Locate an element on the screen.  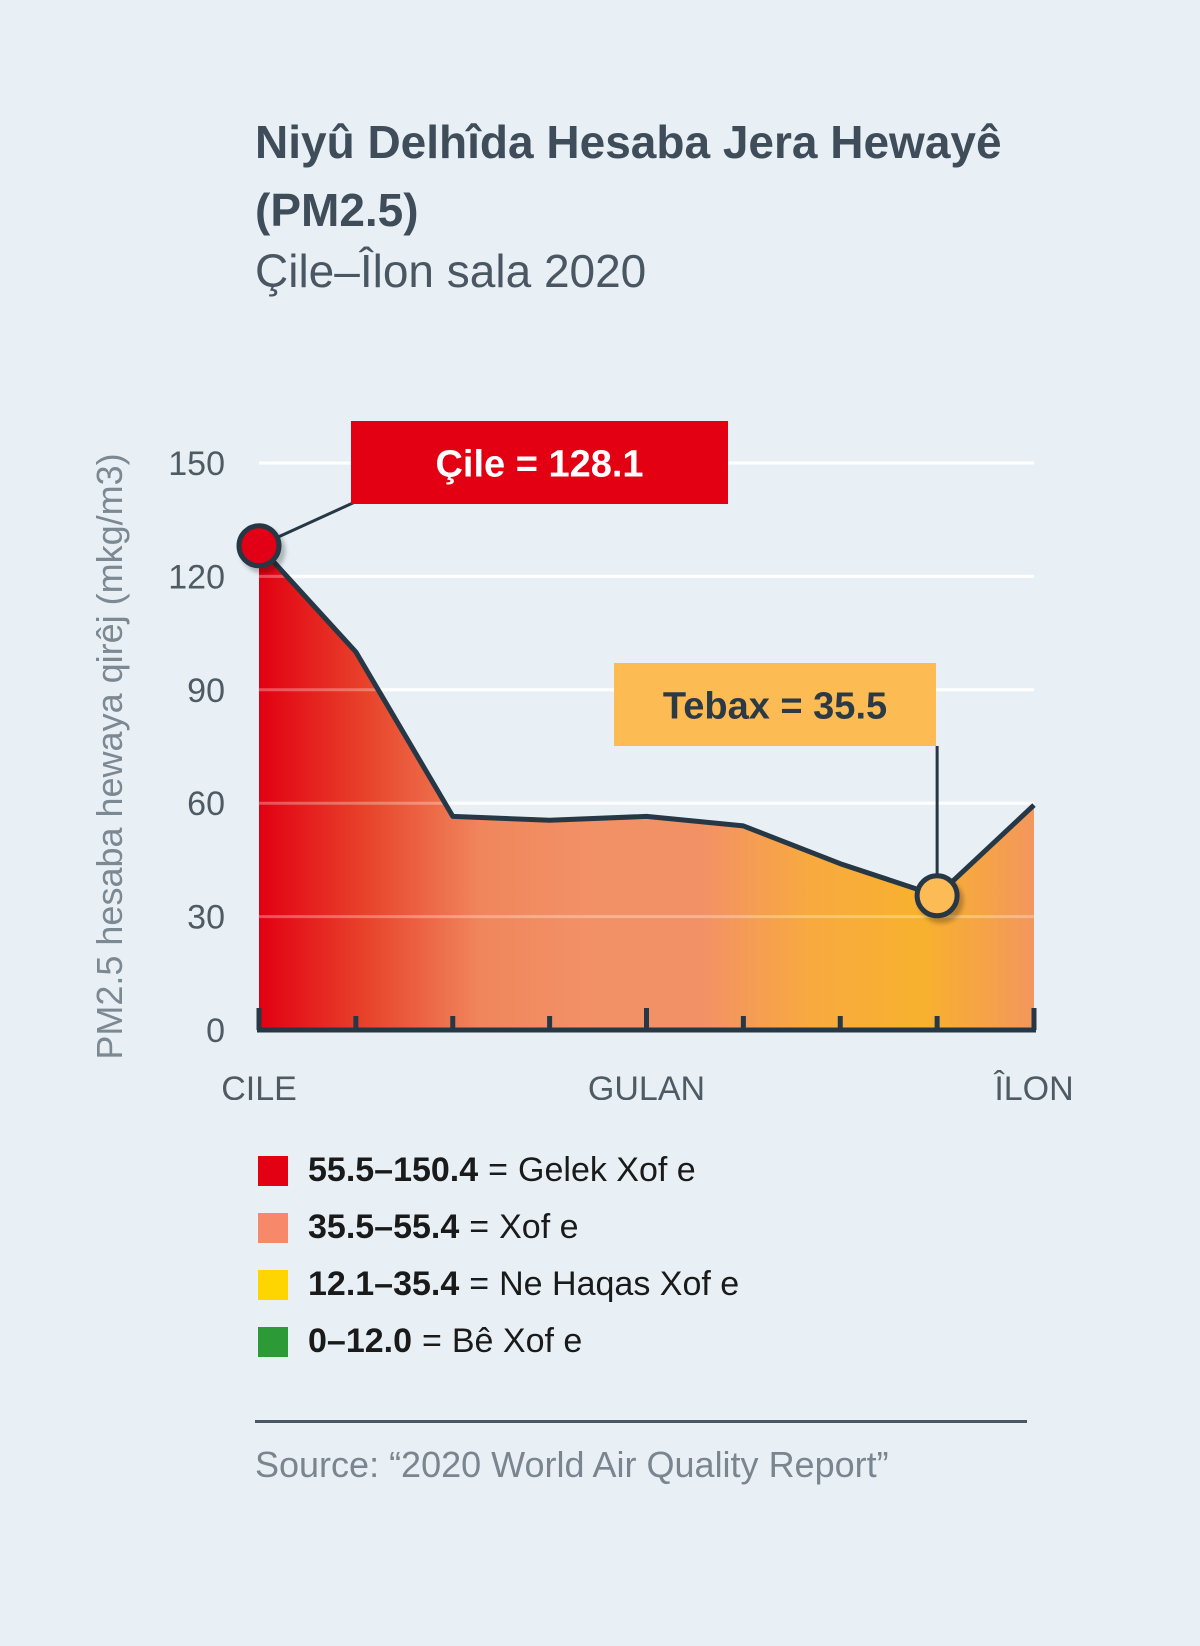
legend-item: 55.5–150.4 = Gelek Xof e is located at coordinates (498, 1170).